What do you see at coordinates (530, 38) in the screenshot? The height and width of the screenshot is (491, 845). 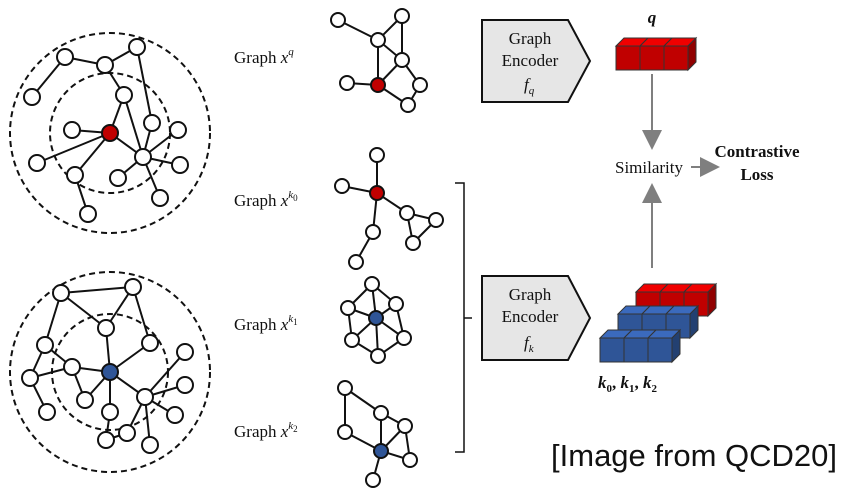 I see `query-encoder-line1: Graph` at bounding box center [530, 38].